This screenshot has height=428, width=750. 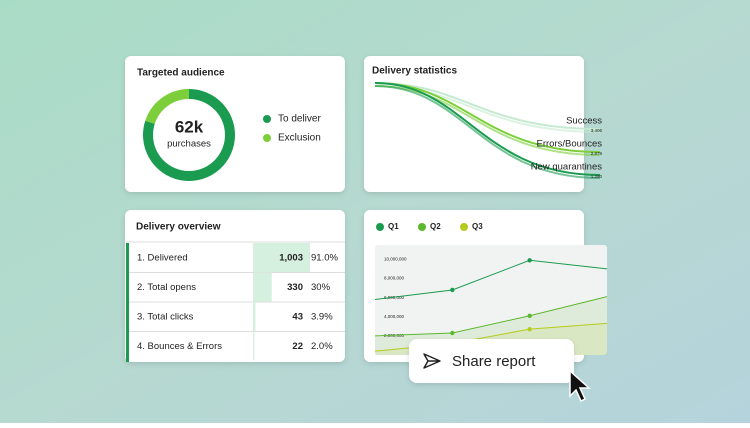 I want to click on legend-label: Exclusion, so click(x=299, y=138).